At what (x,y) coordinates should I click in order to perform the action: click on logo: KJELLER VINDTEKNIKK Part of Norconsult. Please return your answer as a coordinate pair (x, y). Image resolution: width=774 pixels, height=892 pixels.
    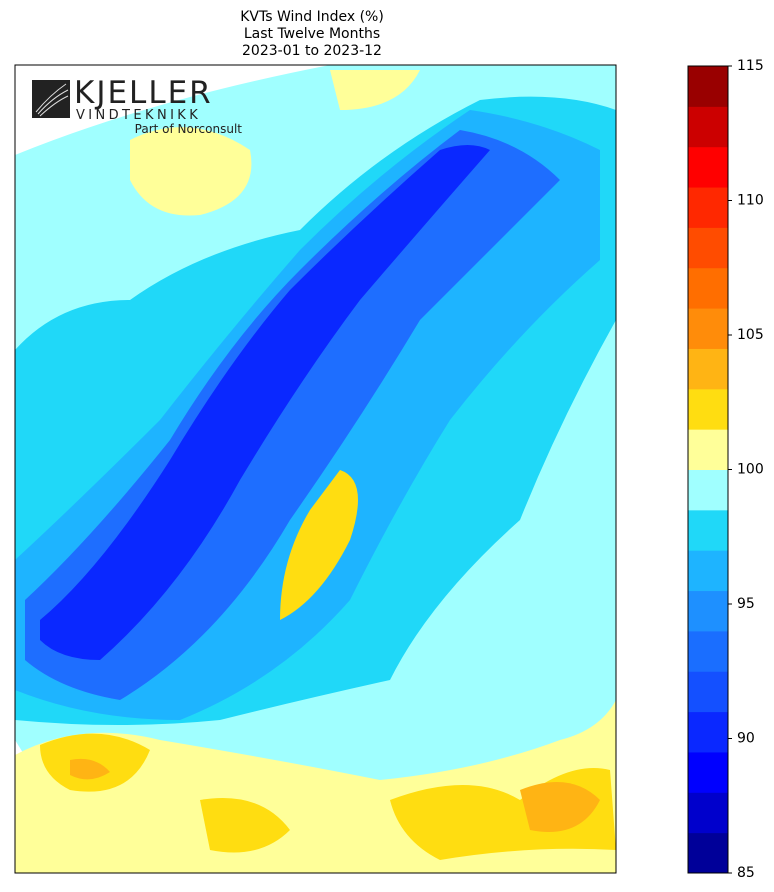
    Looking at the image, I should click on (137, 105).